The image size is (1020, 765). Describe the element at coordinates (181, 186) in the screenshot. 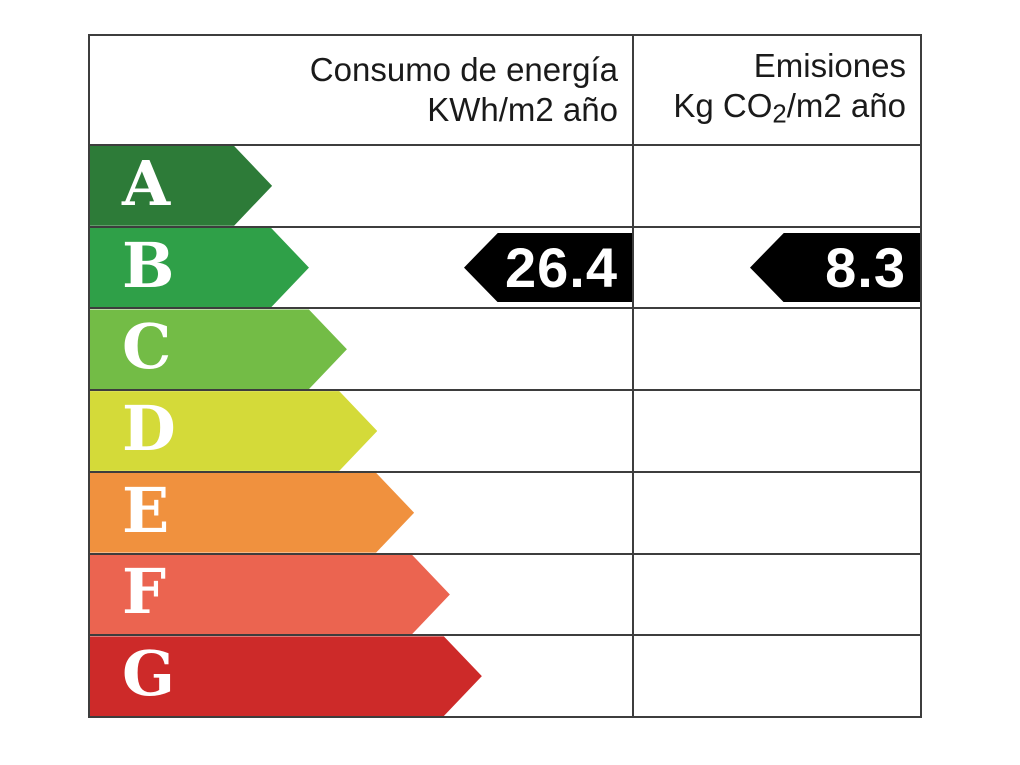

I see `rating-arrow-a: A` at that location.